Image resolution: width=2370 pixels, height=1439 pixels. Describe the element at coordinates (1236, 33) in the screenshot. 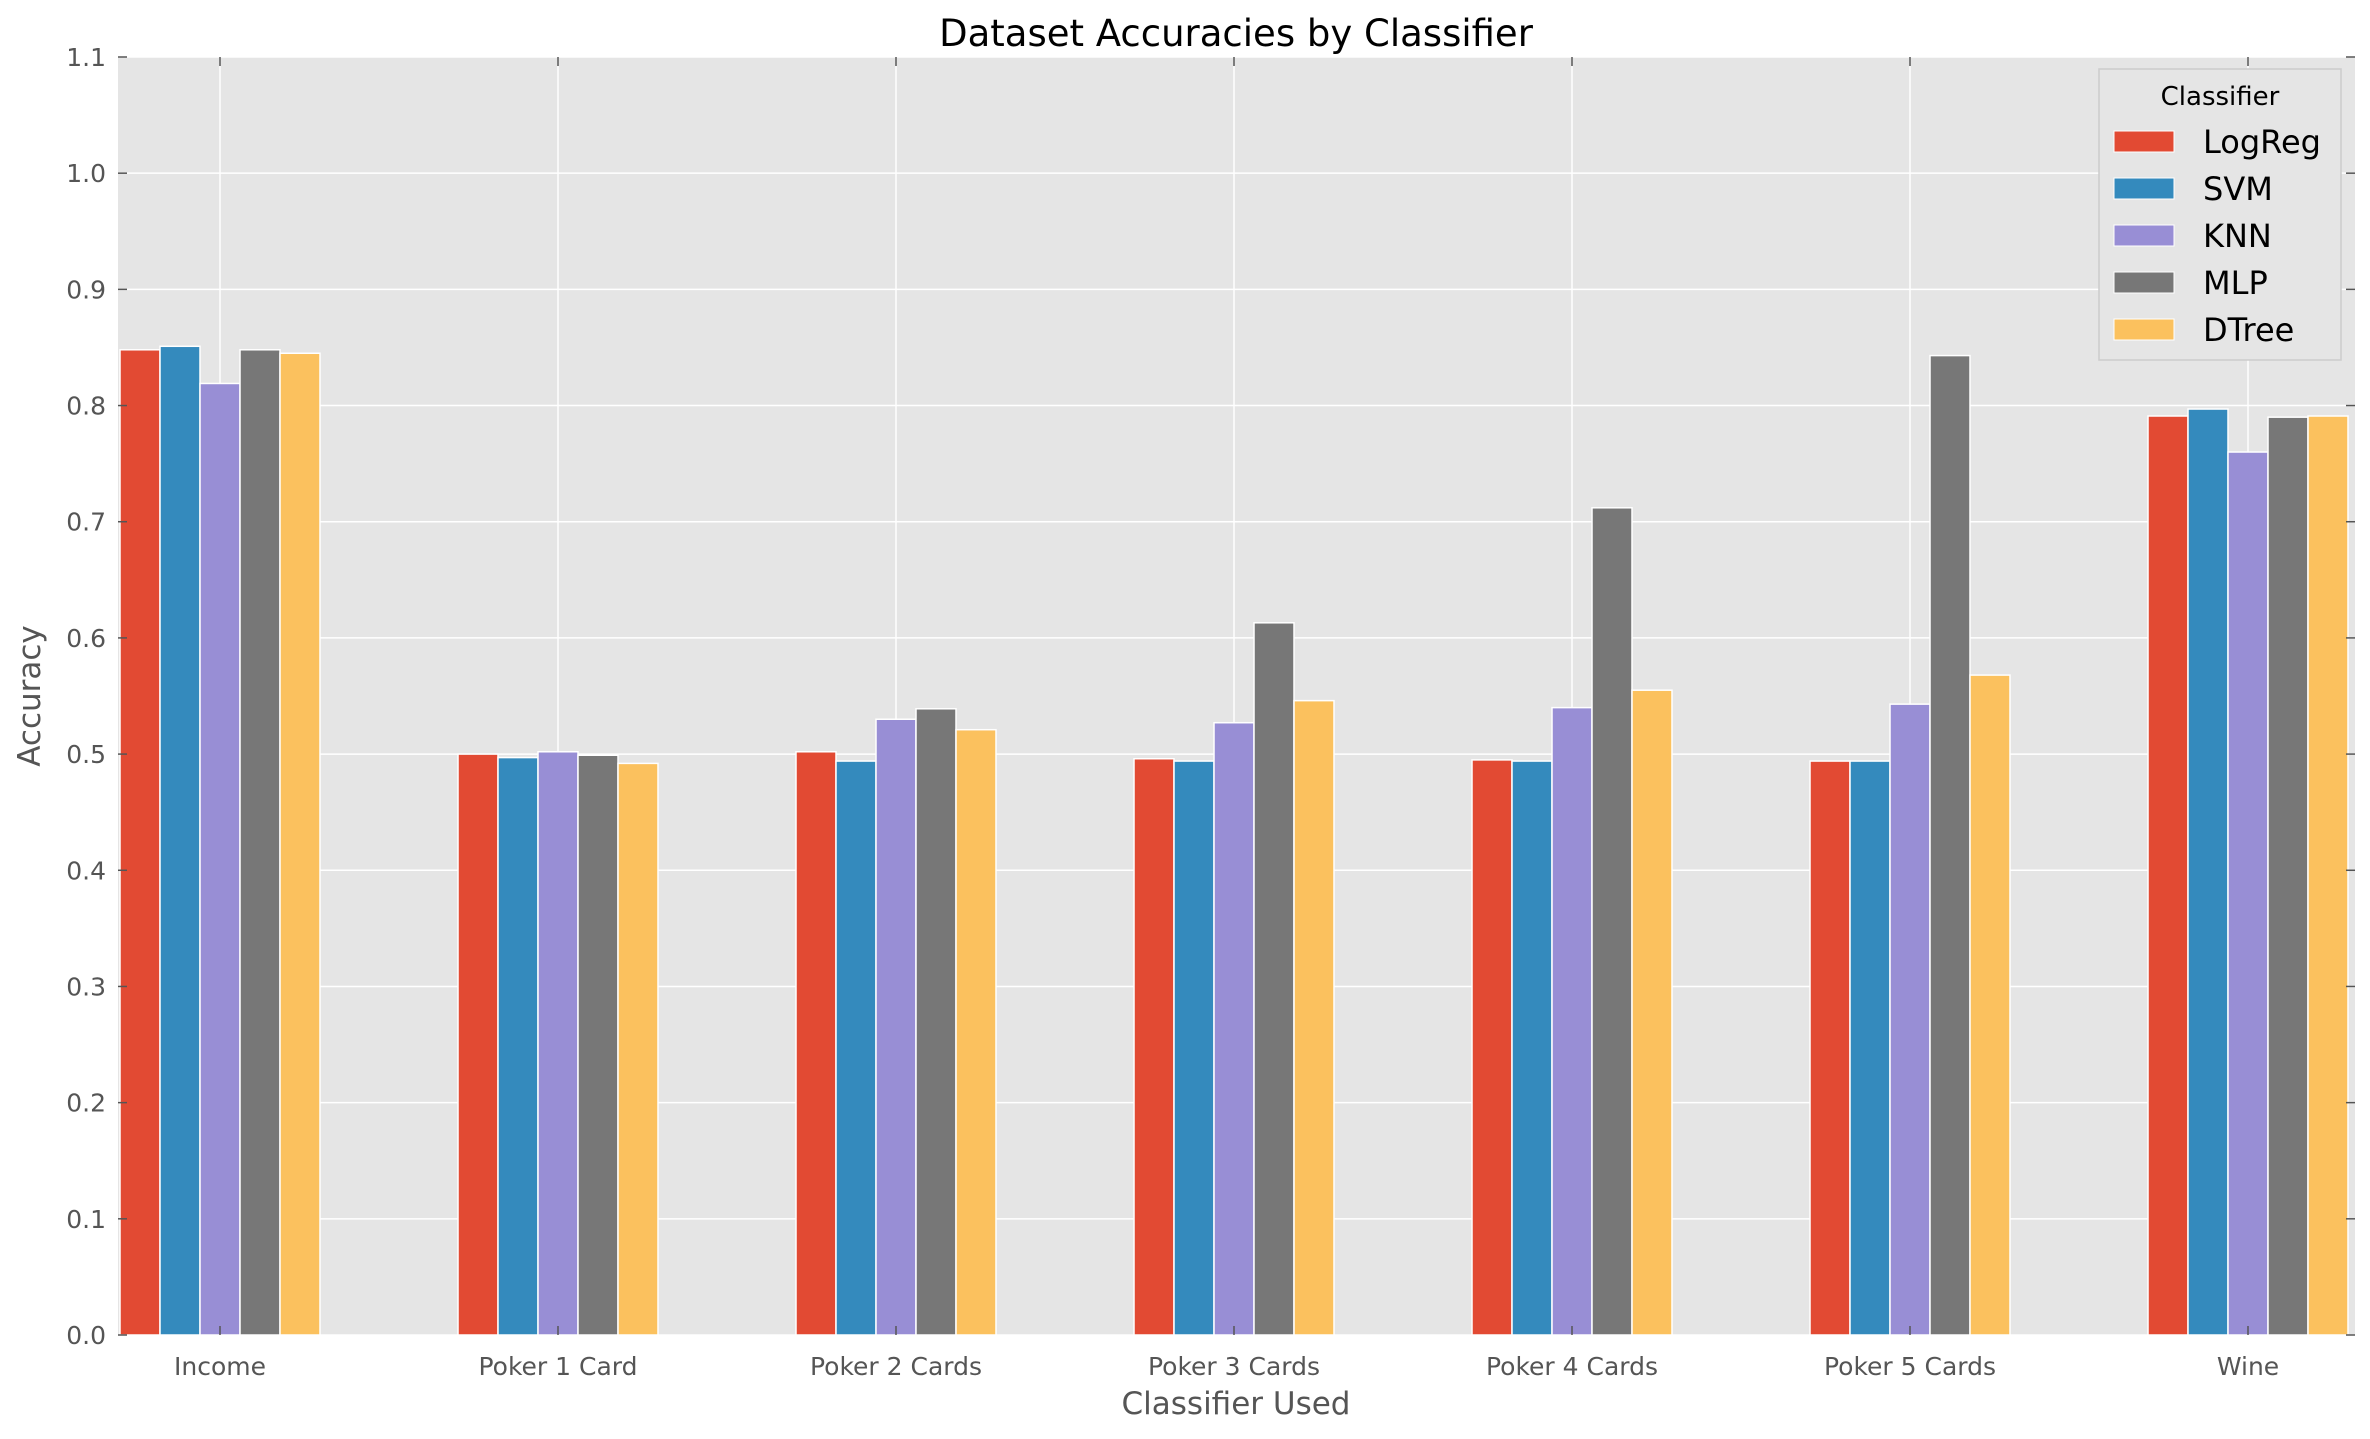

I see `chart-title: Dataset Accuracies by Classifier` at that location.